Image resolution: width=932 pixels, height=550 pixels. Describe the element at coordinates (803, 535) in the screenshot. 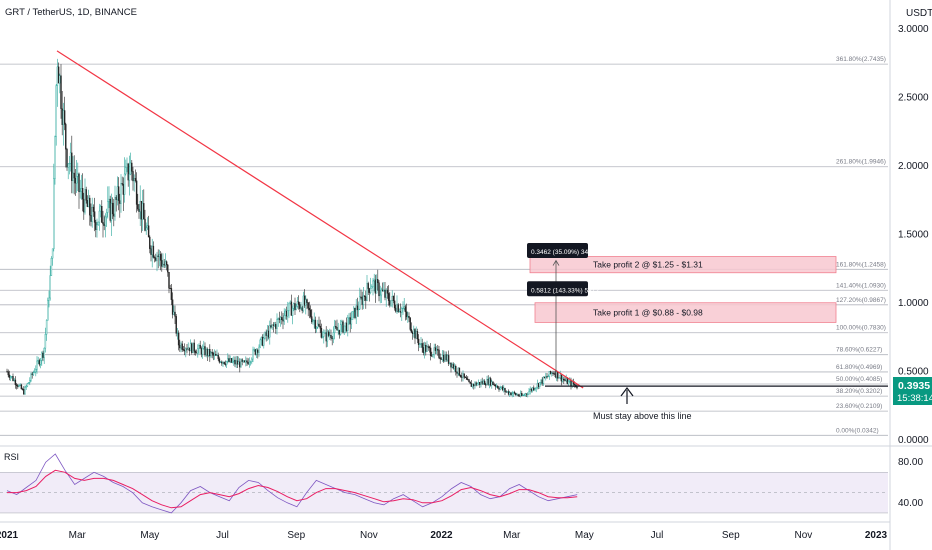

I see `time-tick-label: Nov` at that location.